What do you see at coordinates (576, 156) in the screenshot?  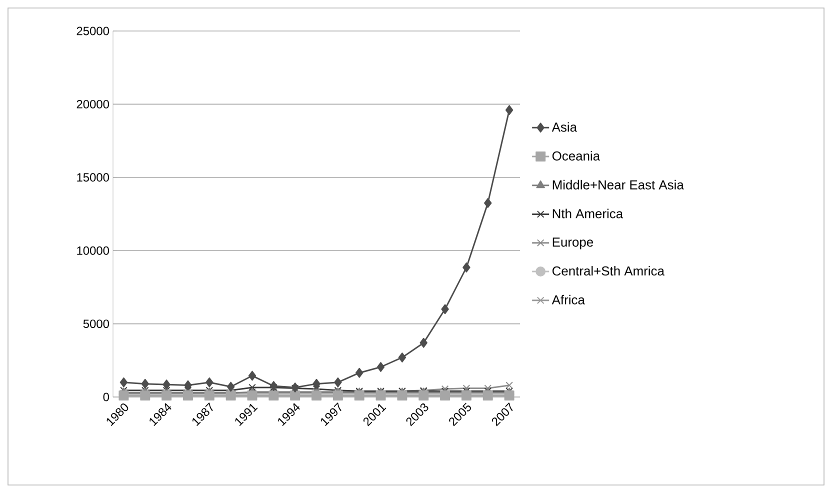 I see `legend-label: Oceania` at bounding box center [576, 156].